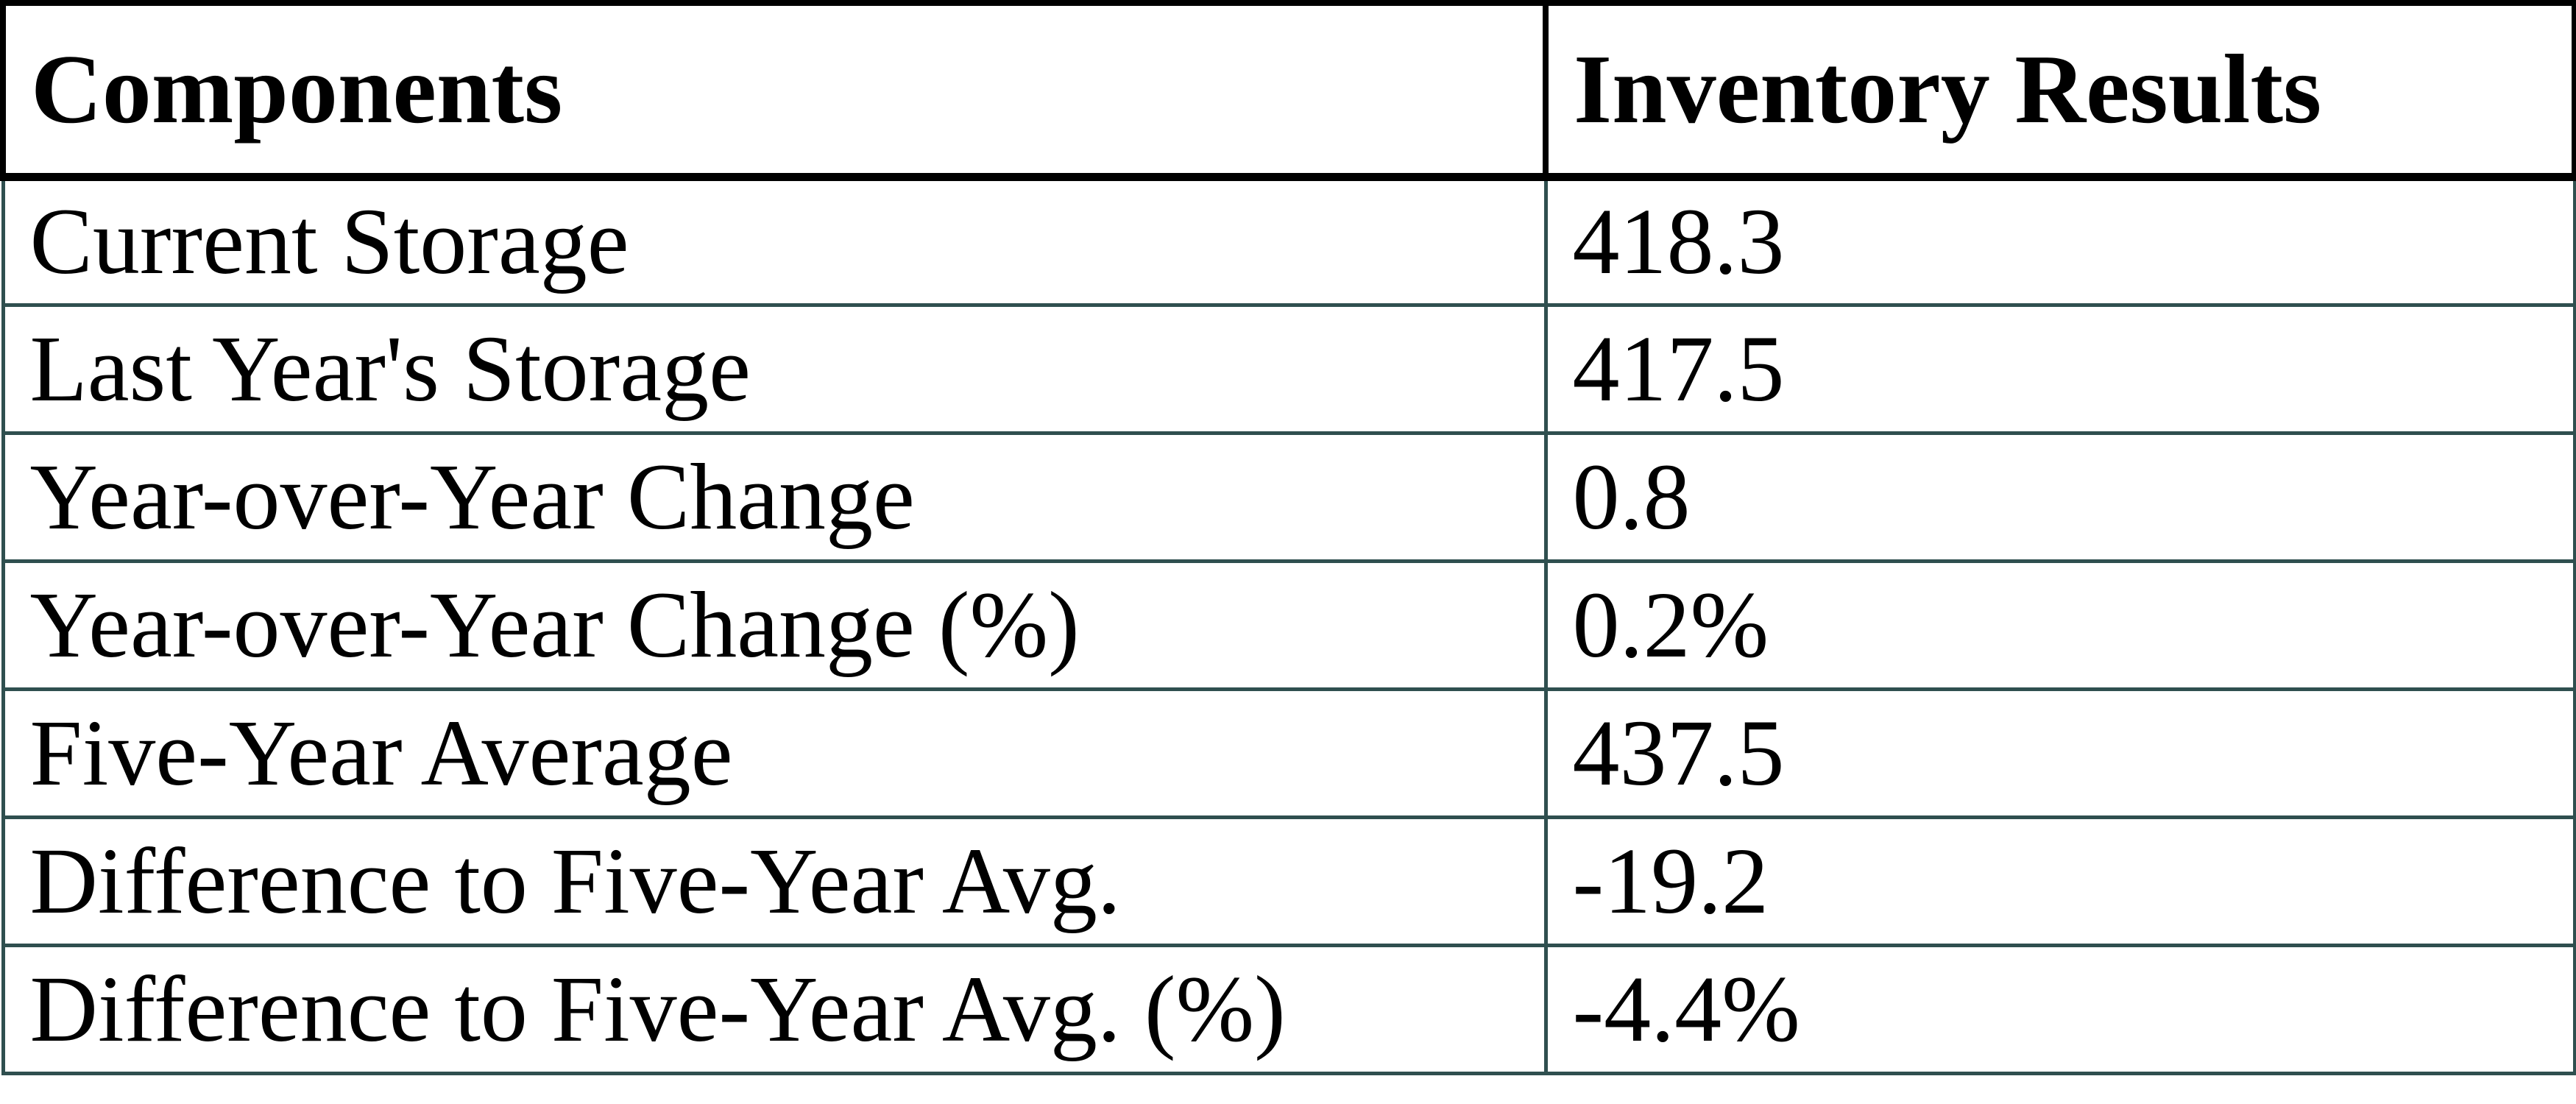  I want to click on table-row: Difference to Five-Year Avg. (%) -4.4%, so click(1288, 1009).